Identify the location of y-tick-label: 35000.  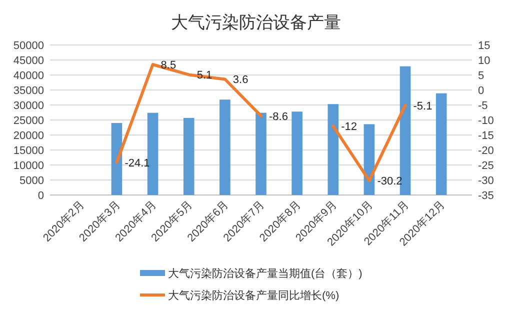
(28, 91).